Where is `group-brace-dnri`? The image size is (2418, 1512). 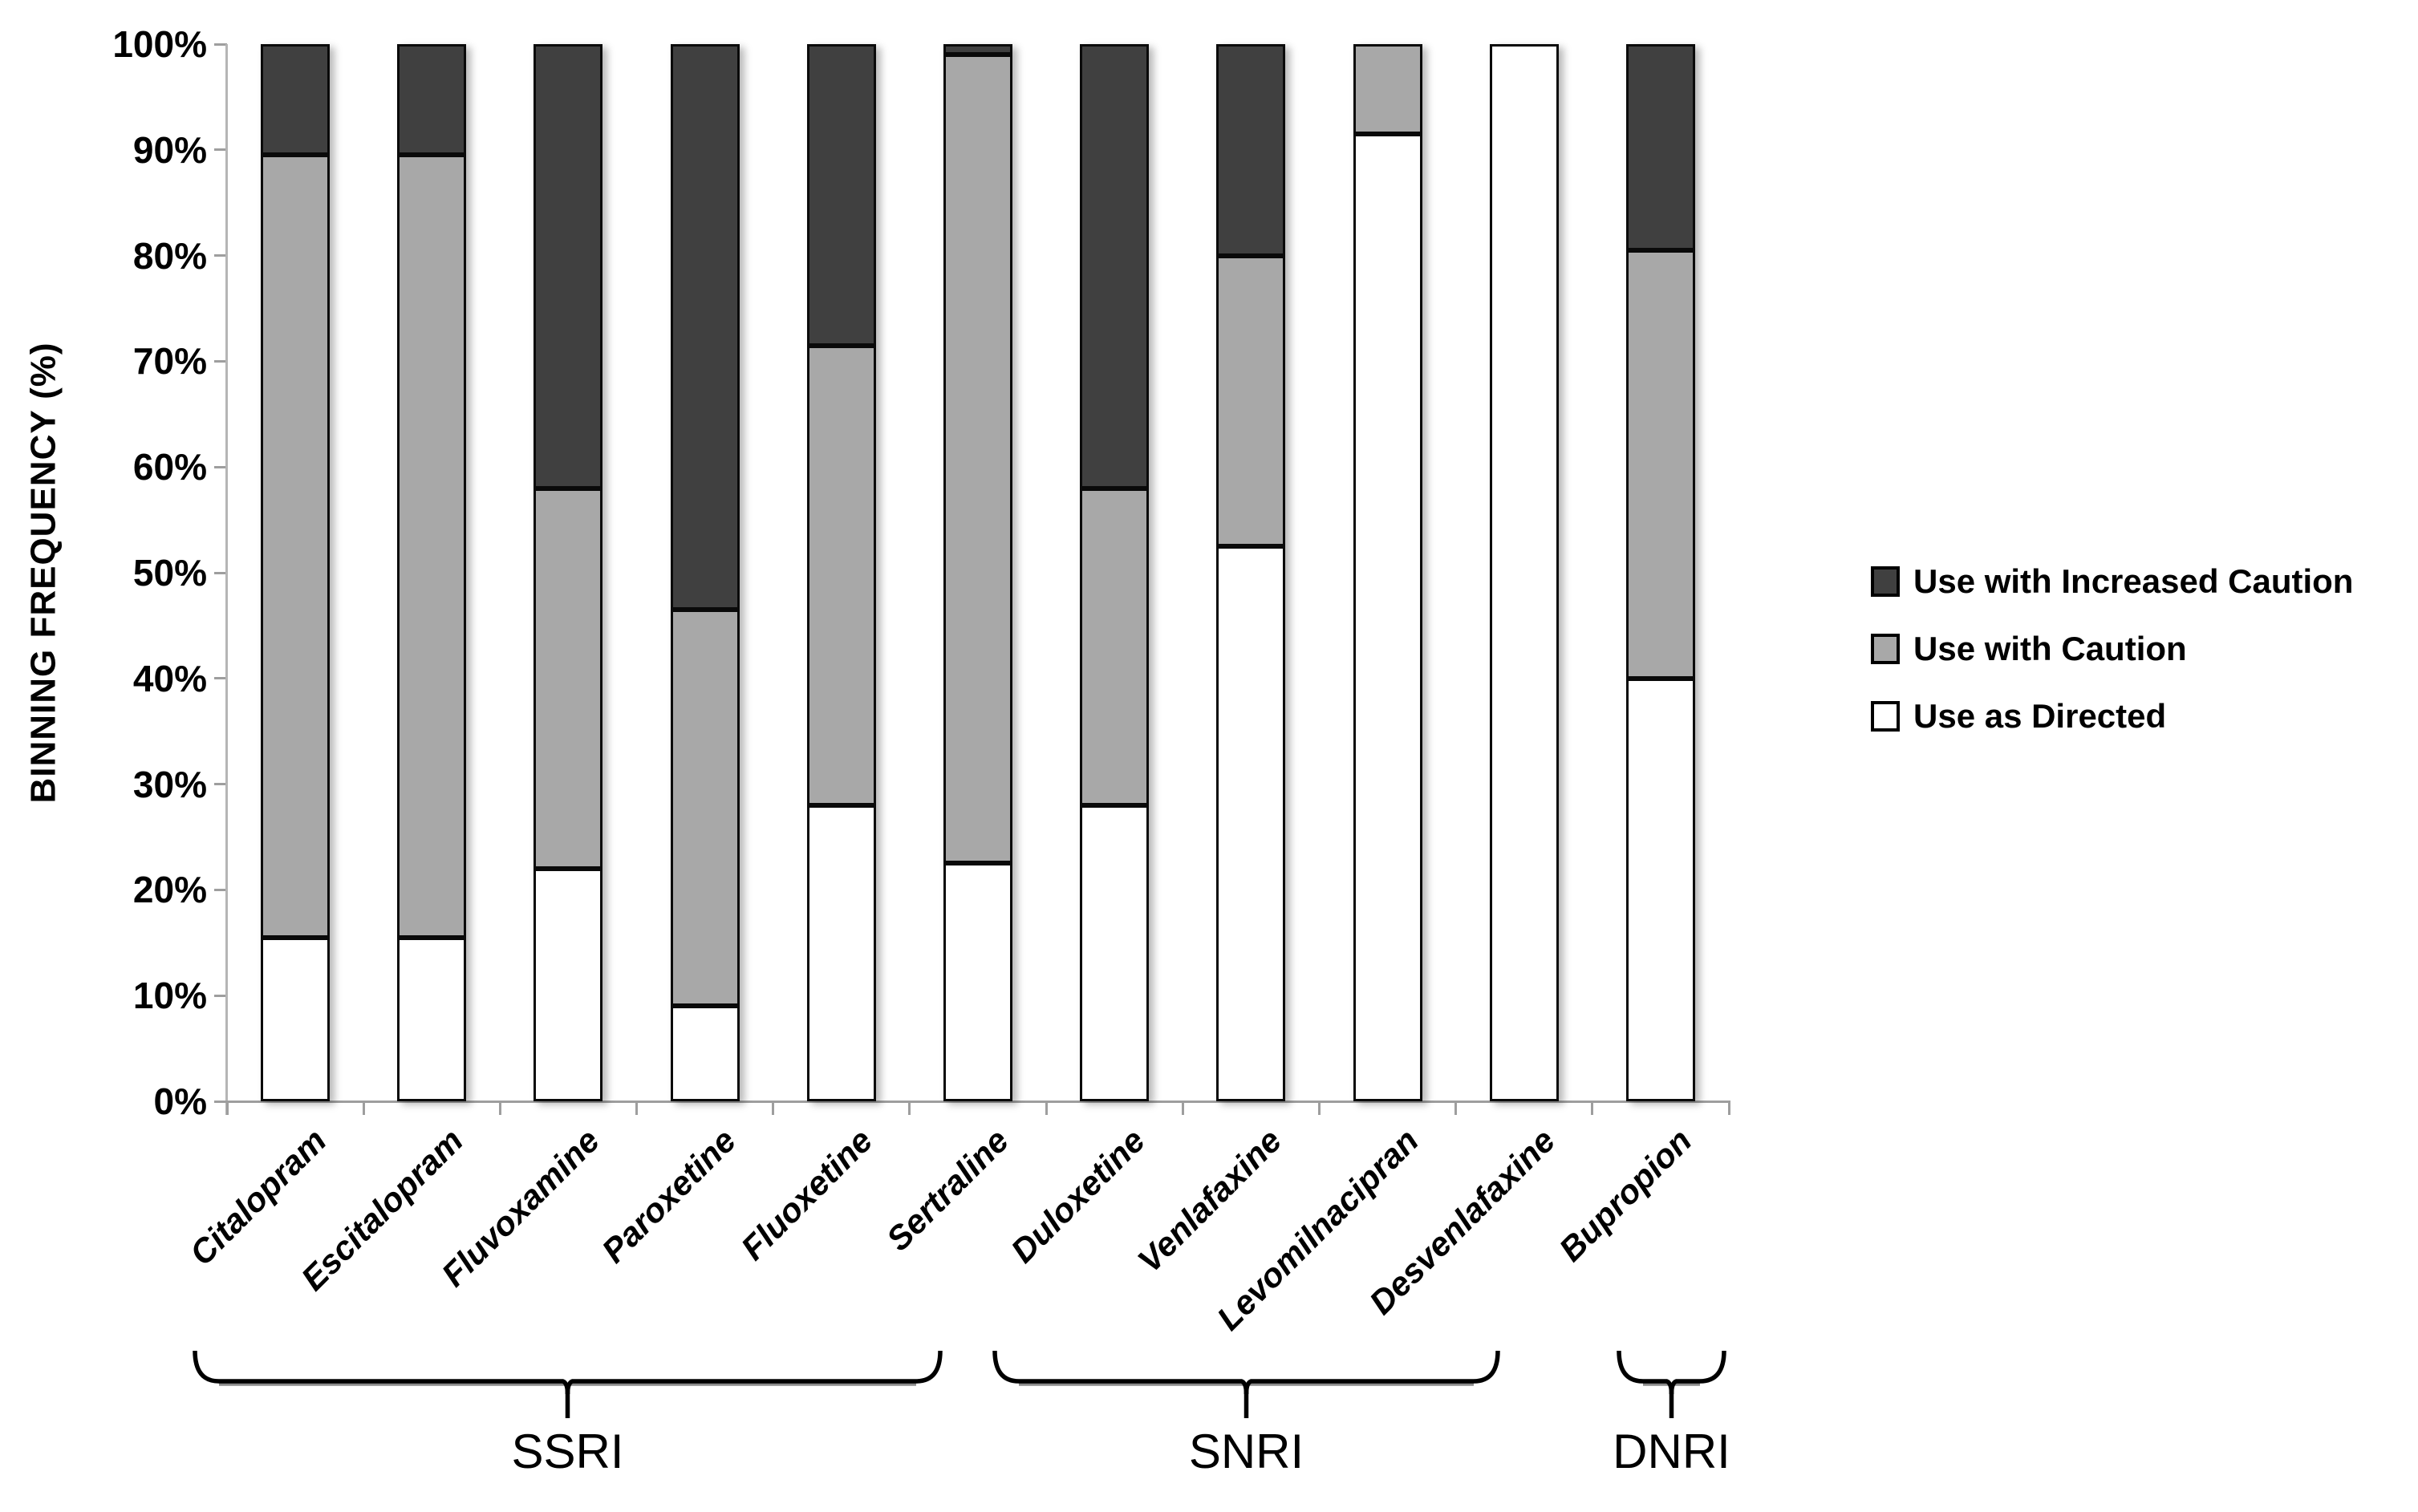 group-brace-dnri is located at coordinates (1671, 1384).